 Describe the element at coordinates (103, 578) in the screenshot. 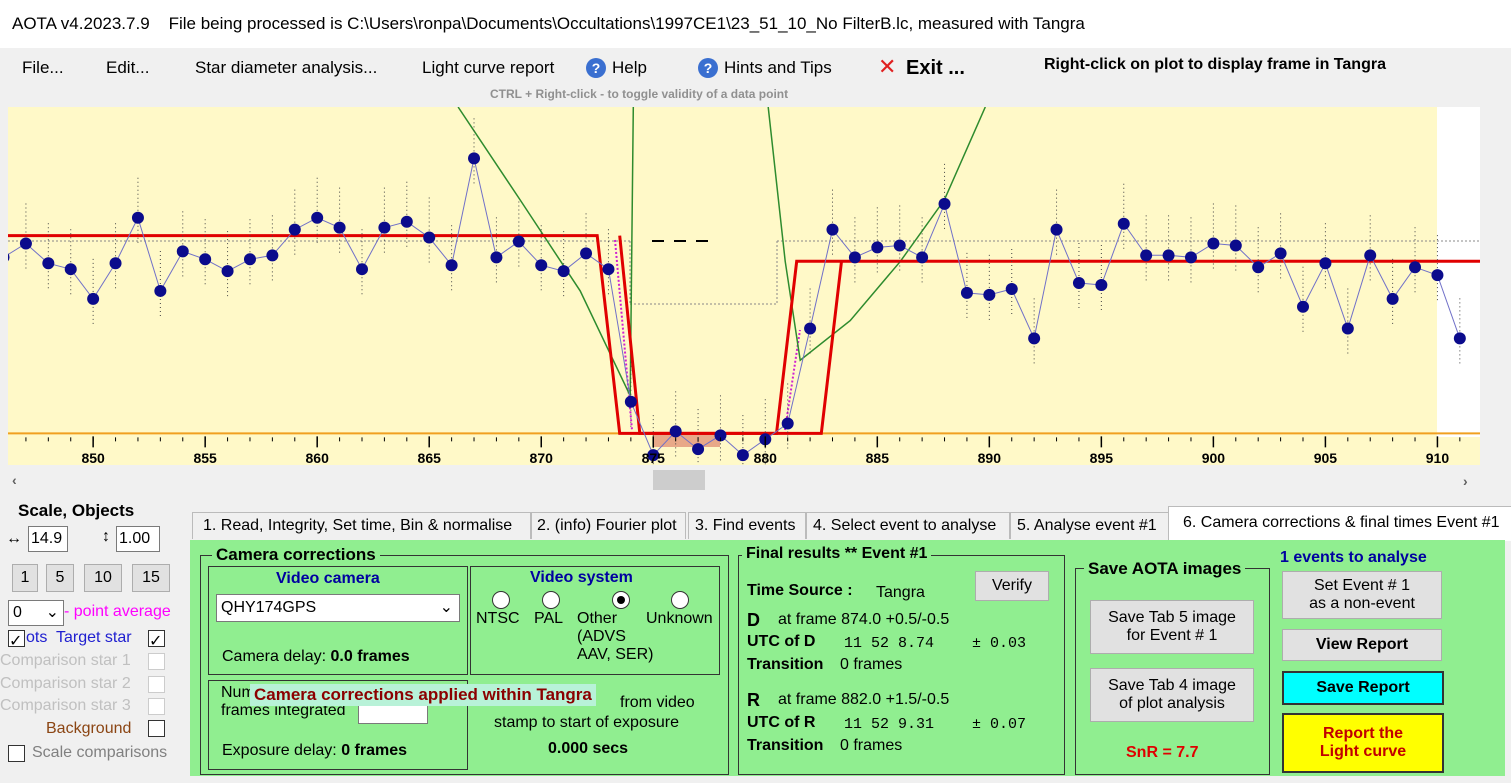

I see `scale-button: 10` at that location.